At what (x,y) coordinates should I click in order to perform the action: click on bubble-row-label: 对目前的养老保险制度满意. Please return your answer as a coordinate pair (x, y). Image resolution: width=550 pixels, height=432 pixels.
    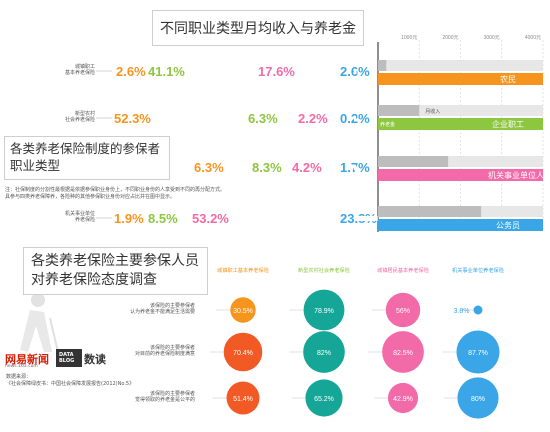
    Looking at the image, I should click on (165, 353).